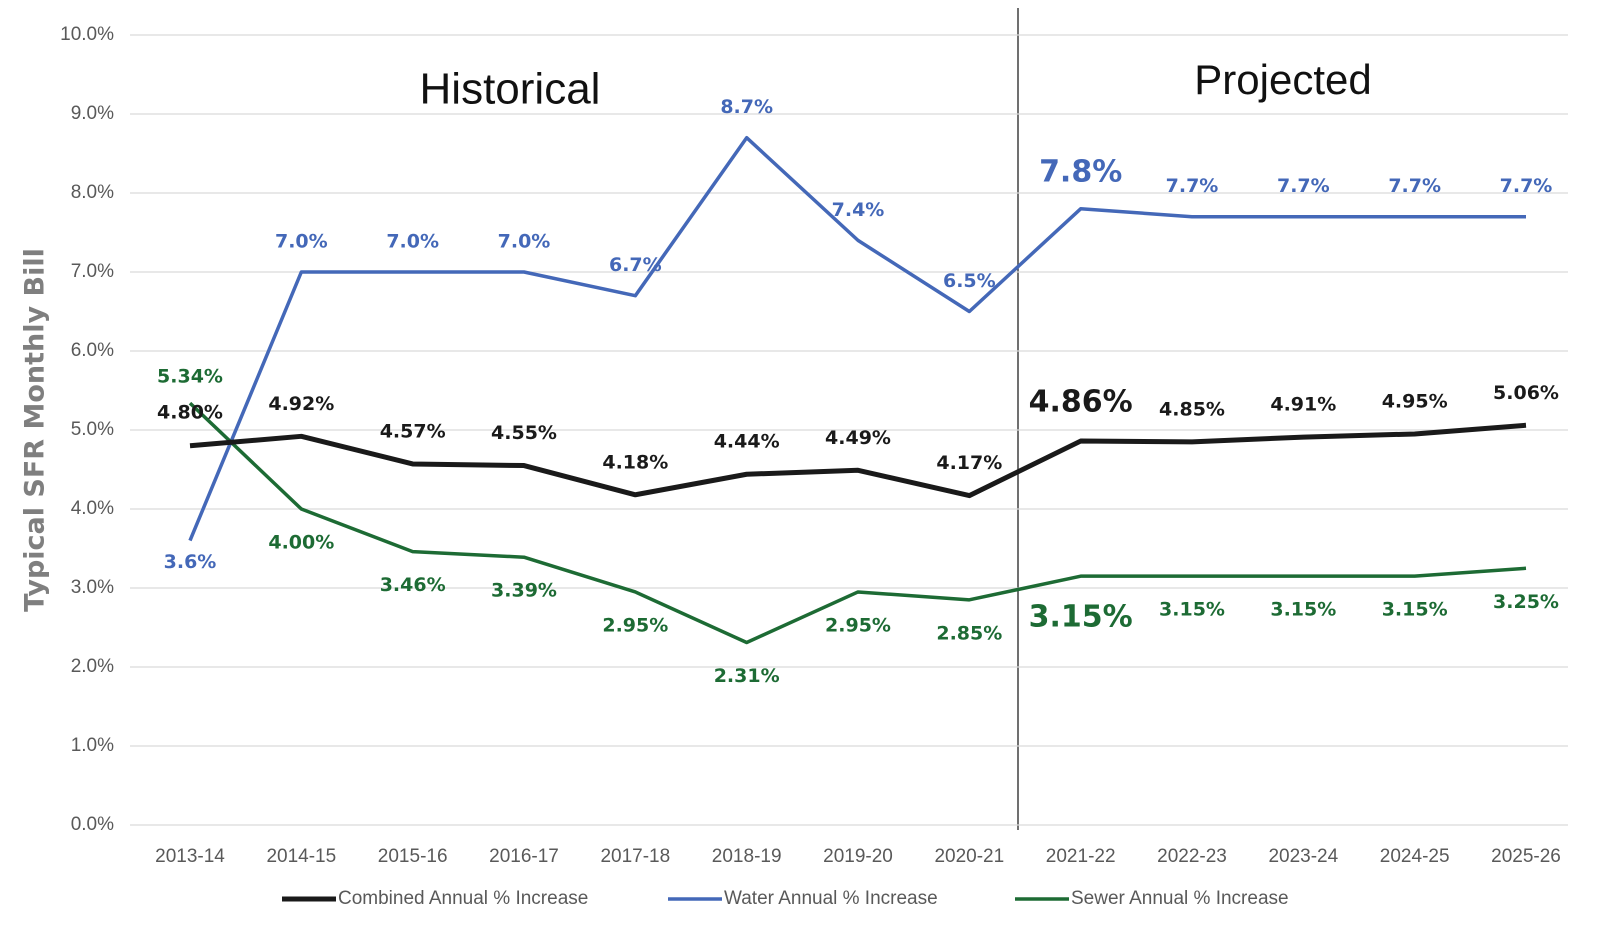 This screenshot has width=1612, height=936. I want to click on y-tick-label: 7.0%, so click(92, 271).